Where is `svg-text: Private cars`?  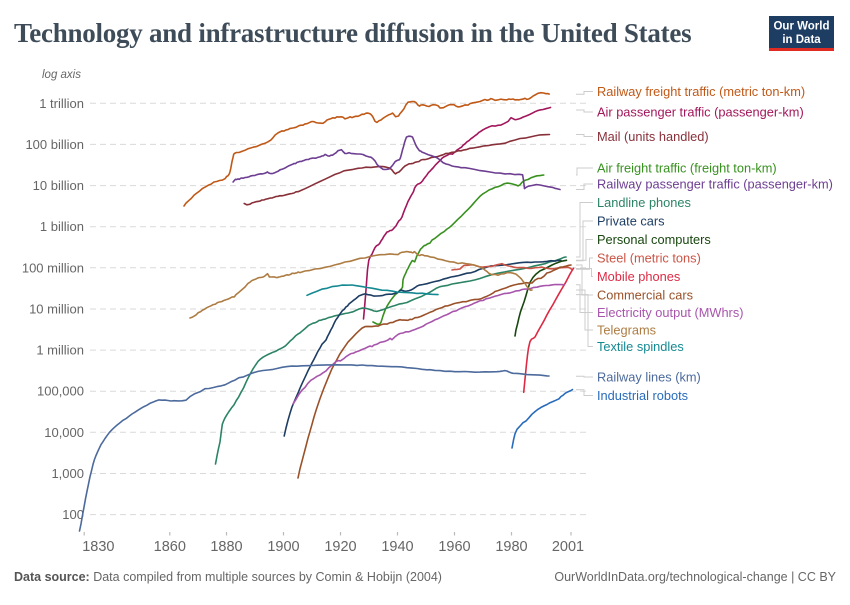 svg-text: Private cars is located at coordinates (631, 221).